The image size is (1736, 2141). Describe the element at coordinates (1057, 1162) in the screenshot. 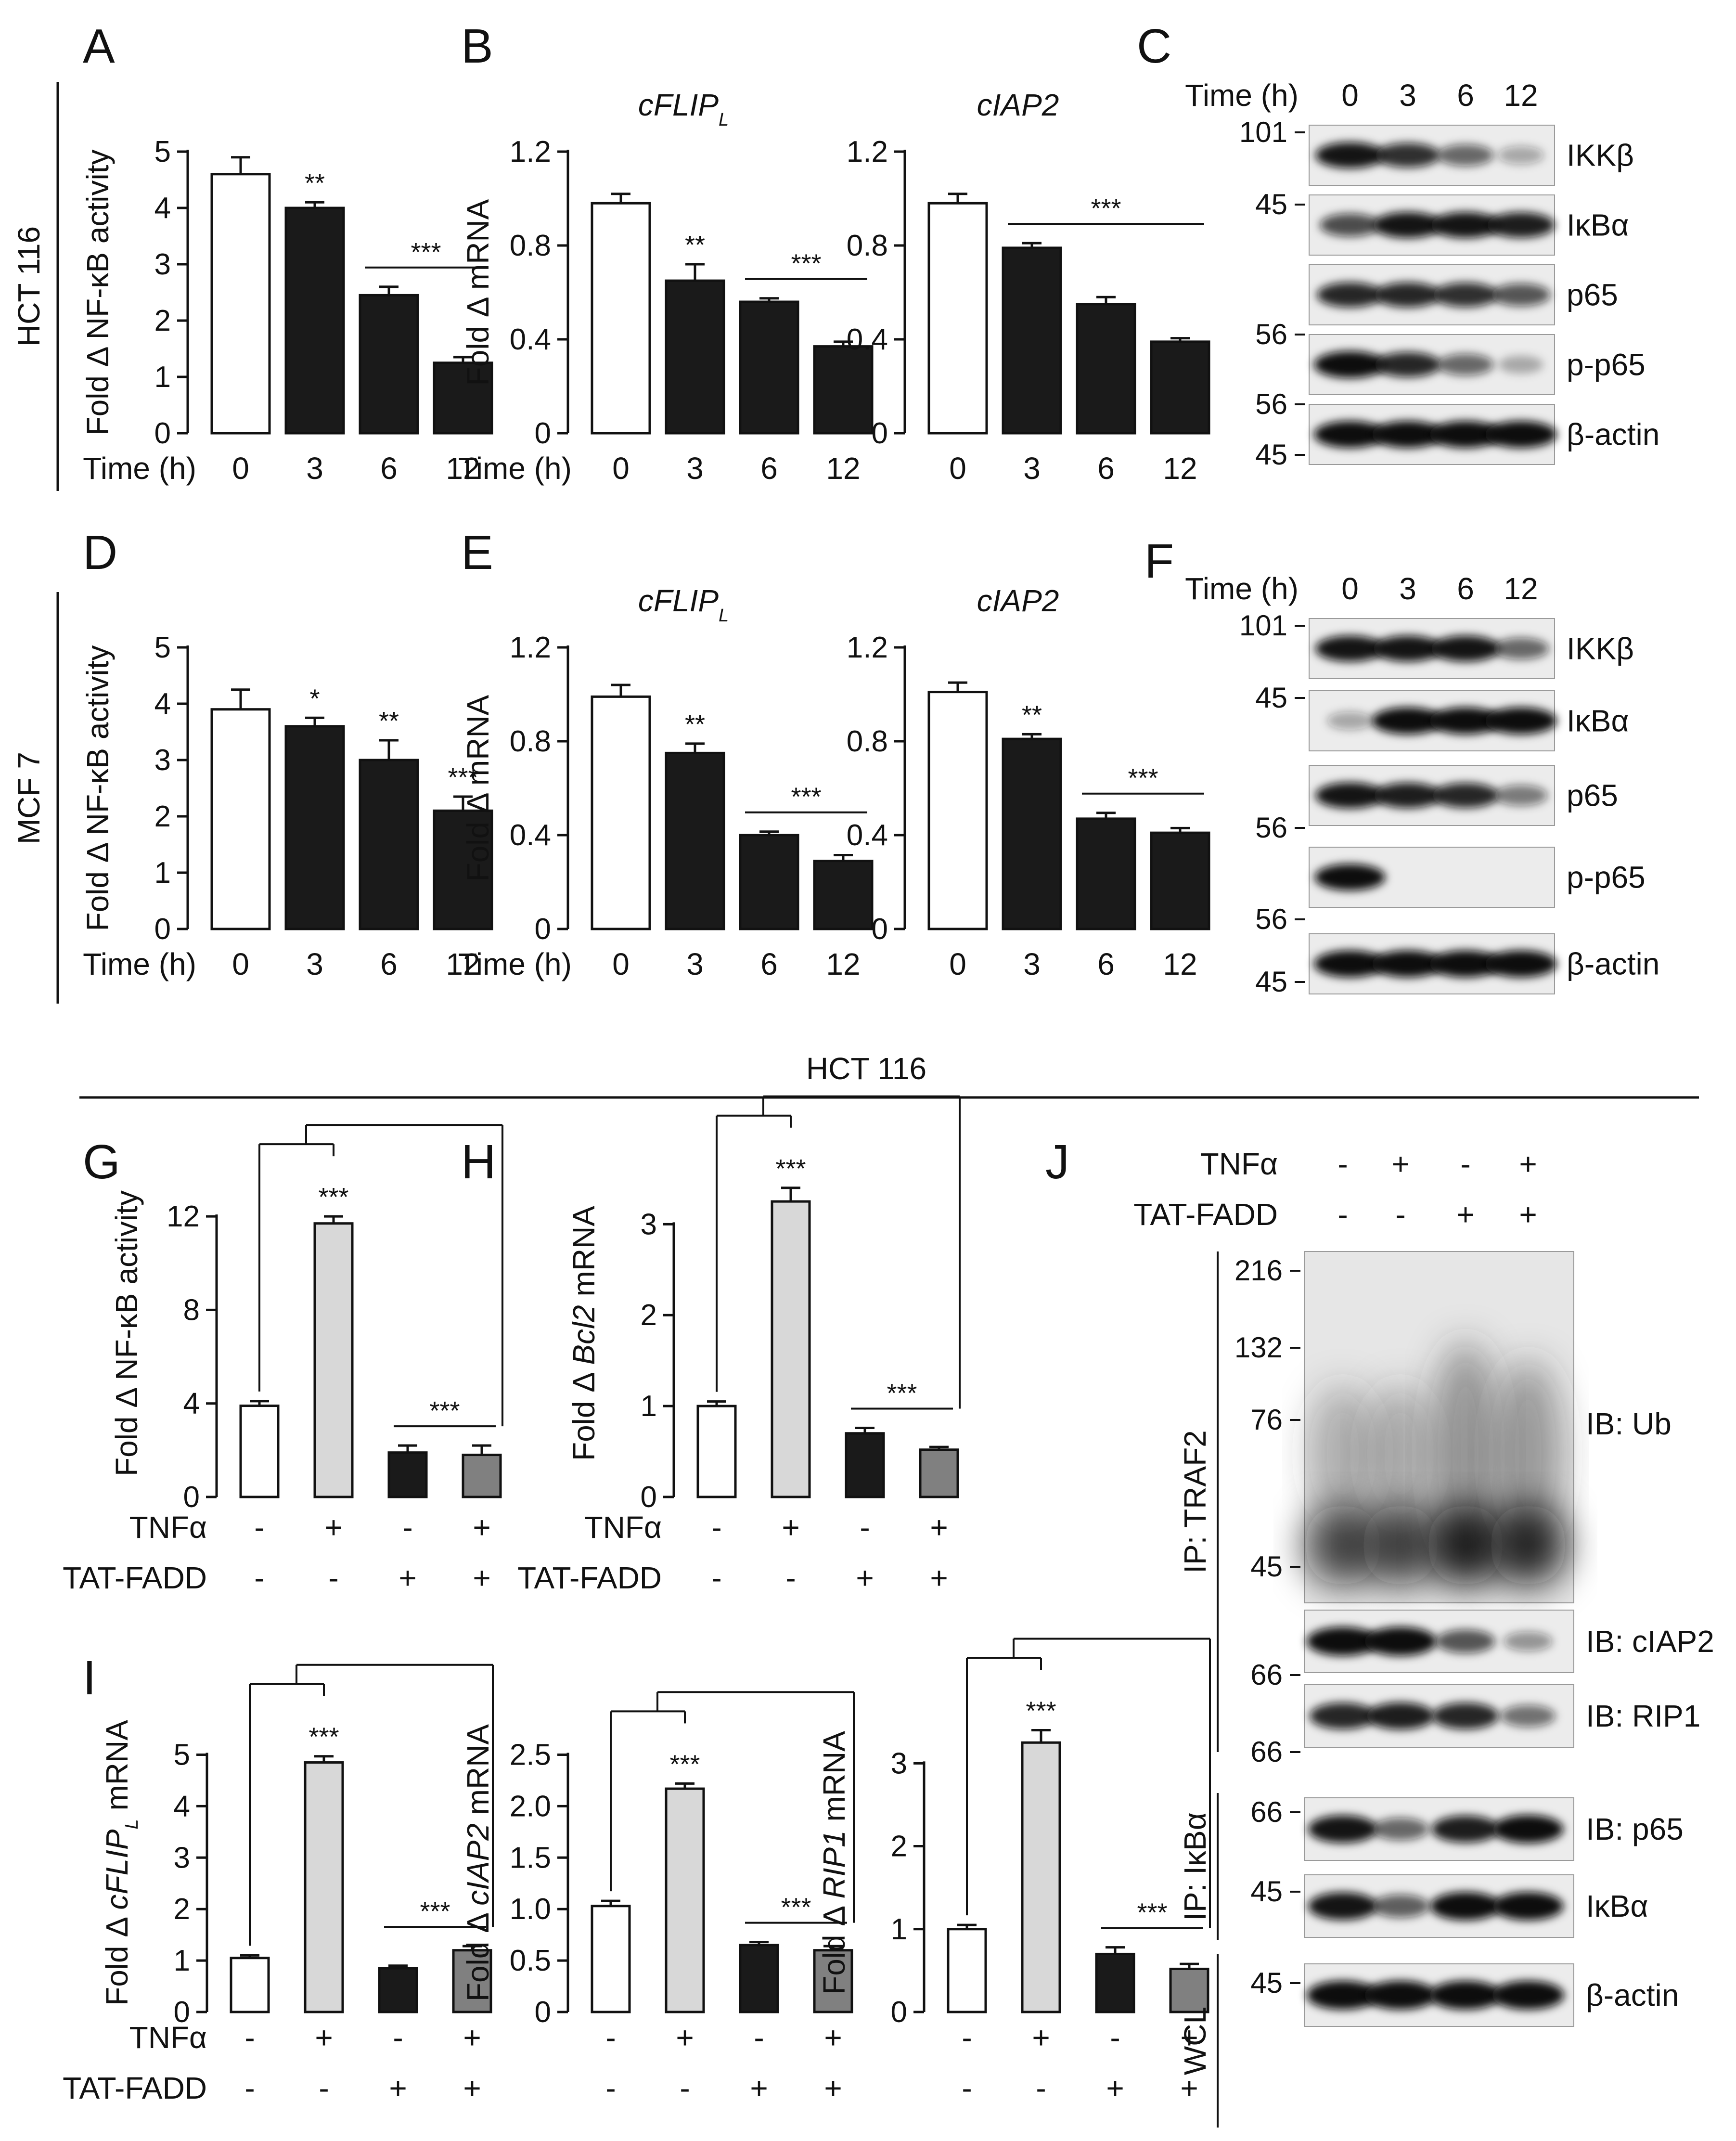

I see `panel-letter-j: J` at that location.